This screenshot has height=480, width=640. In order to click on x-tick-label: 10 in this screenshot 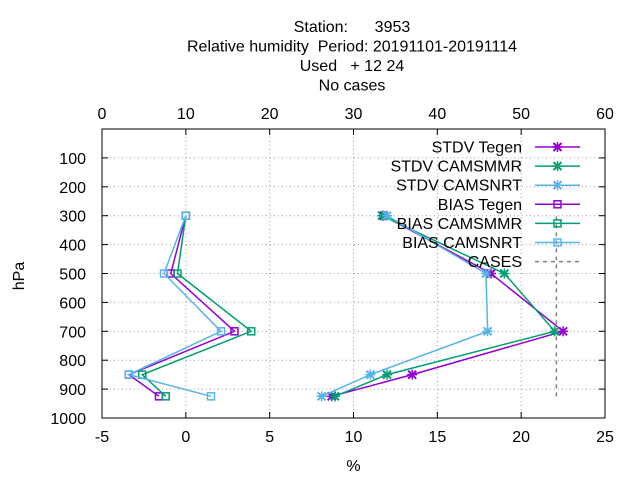, I will do `click(354, 437)`.